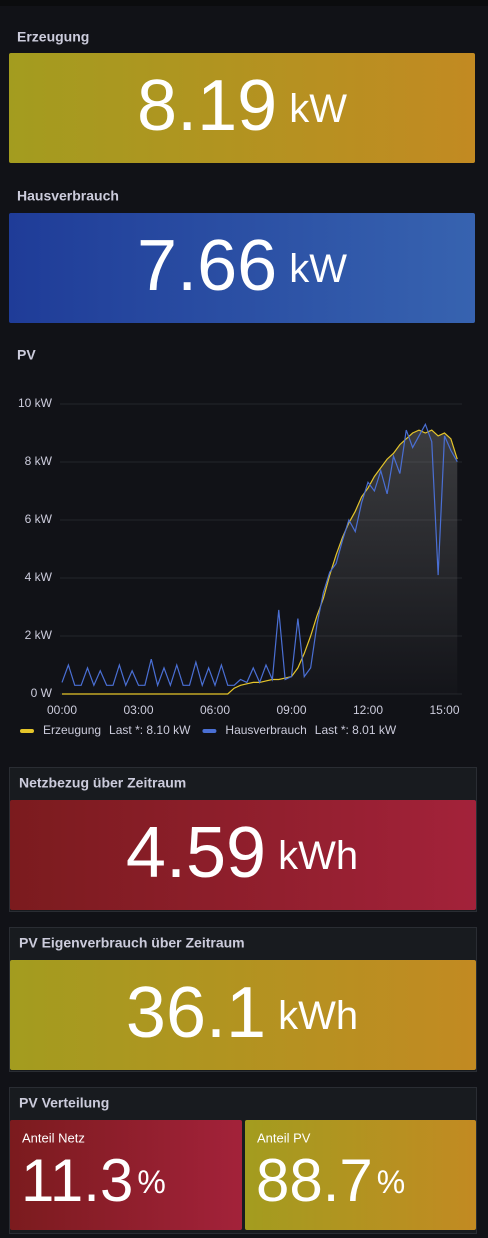 The image size is (488, 1238). Describe the element at coordinates (196, 853) in the screenshot. I see `stat-value: 4.59` at that location.